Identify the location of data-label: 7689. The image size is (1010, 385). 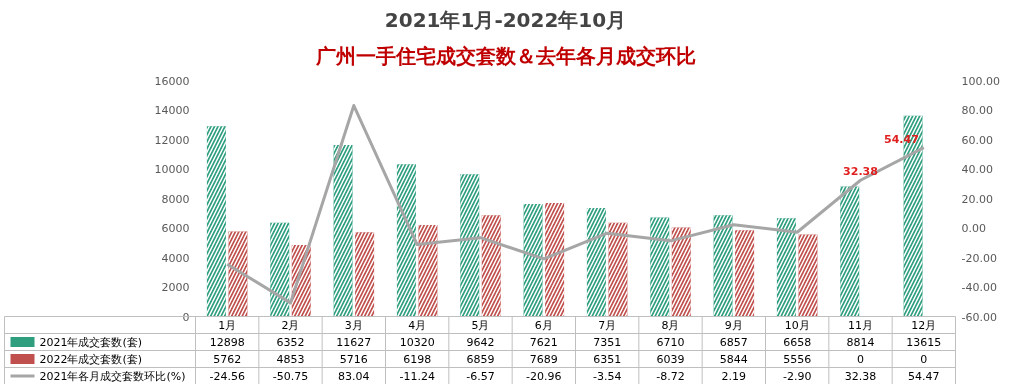
(543, 359).